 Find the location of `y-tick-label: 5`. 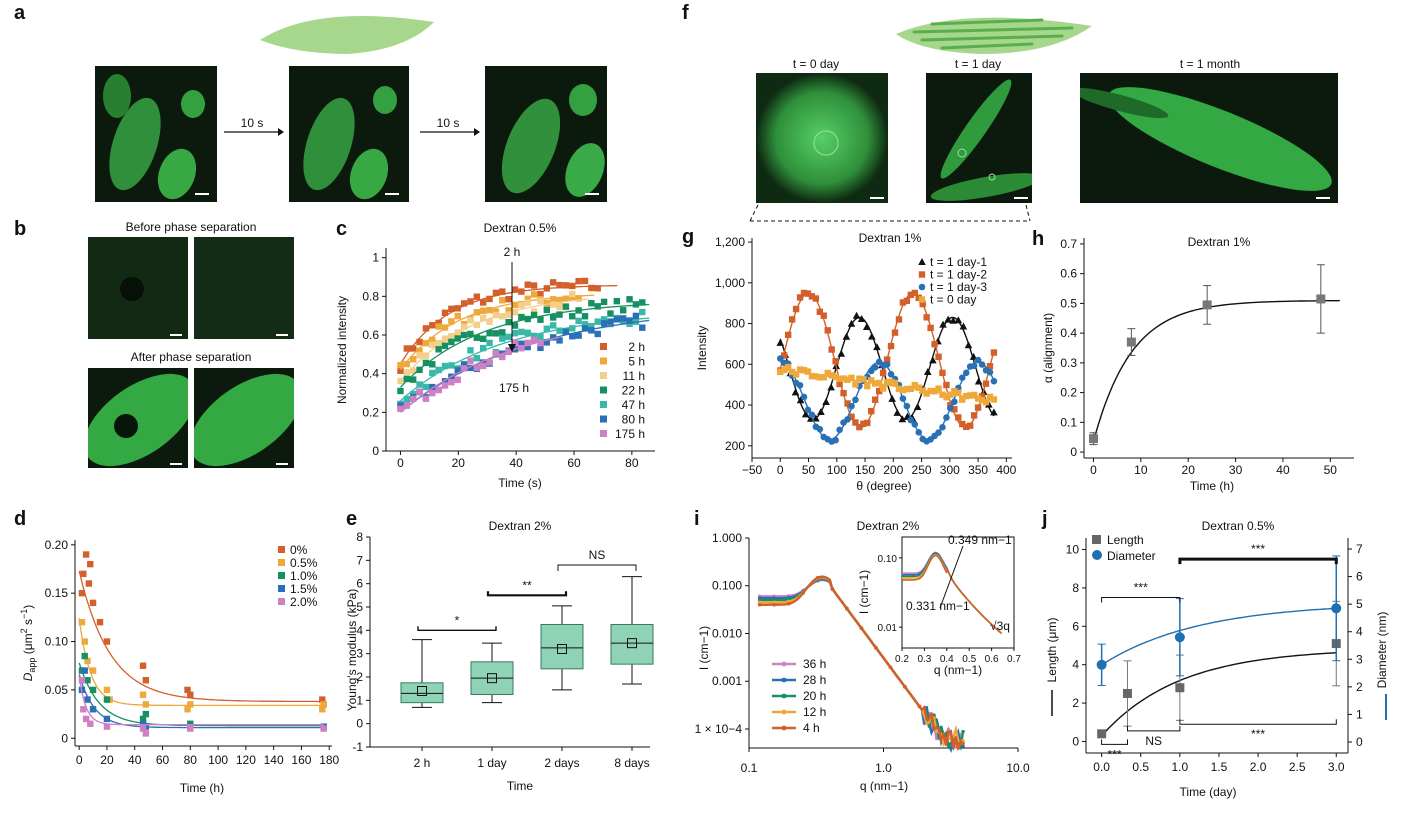

y-tick-label: 5 is located at coordinates (1359, 604).